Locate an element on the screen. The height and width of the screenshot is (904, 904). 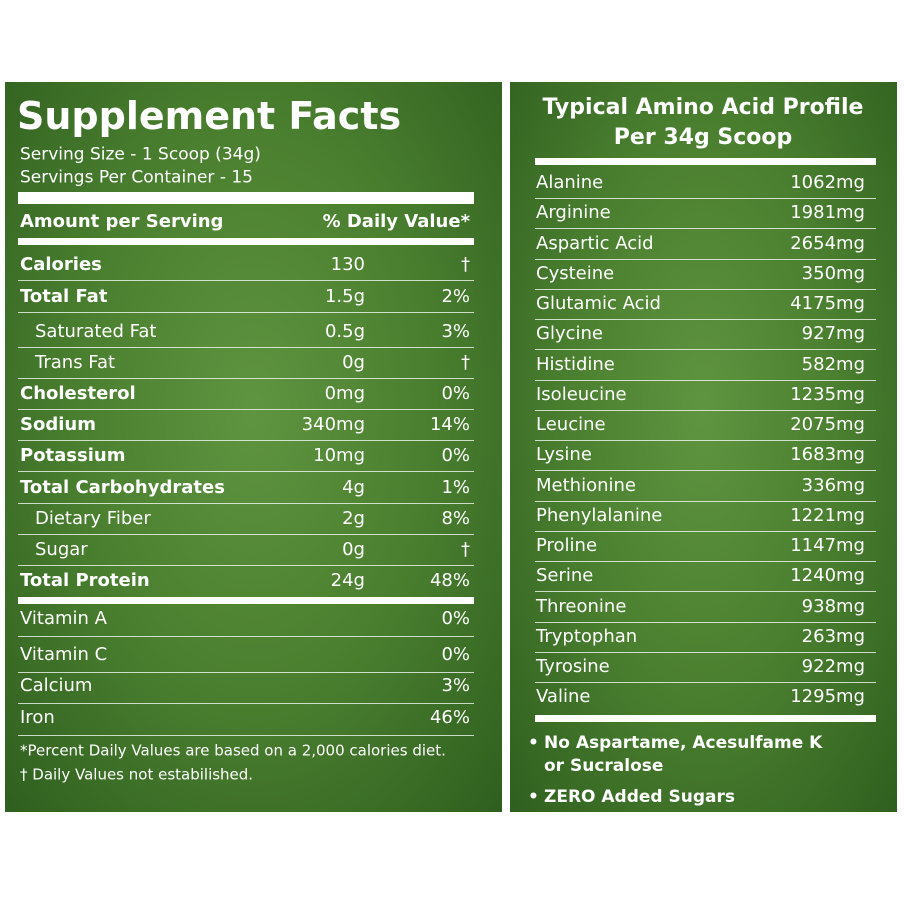
amino-name: Histidine is located at coordinates (575, 364).